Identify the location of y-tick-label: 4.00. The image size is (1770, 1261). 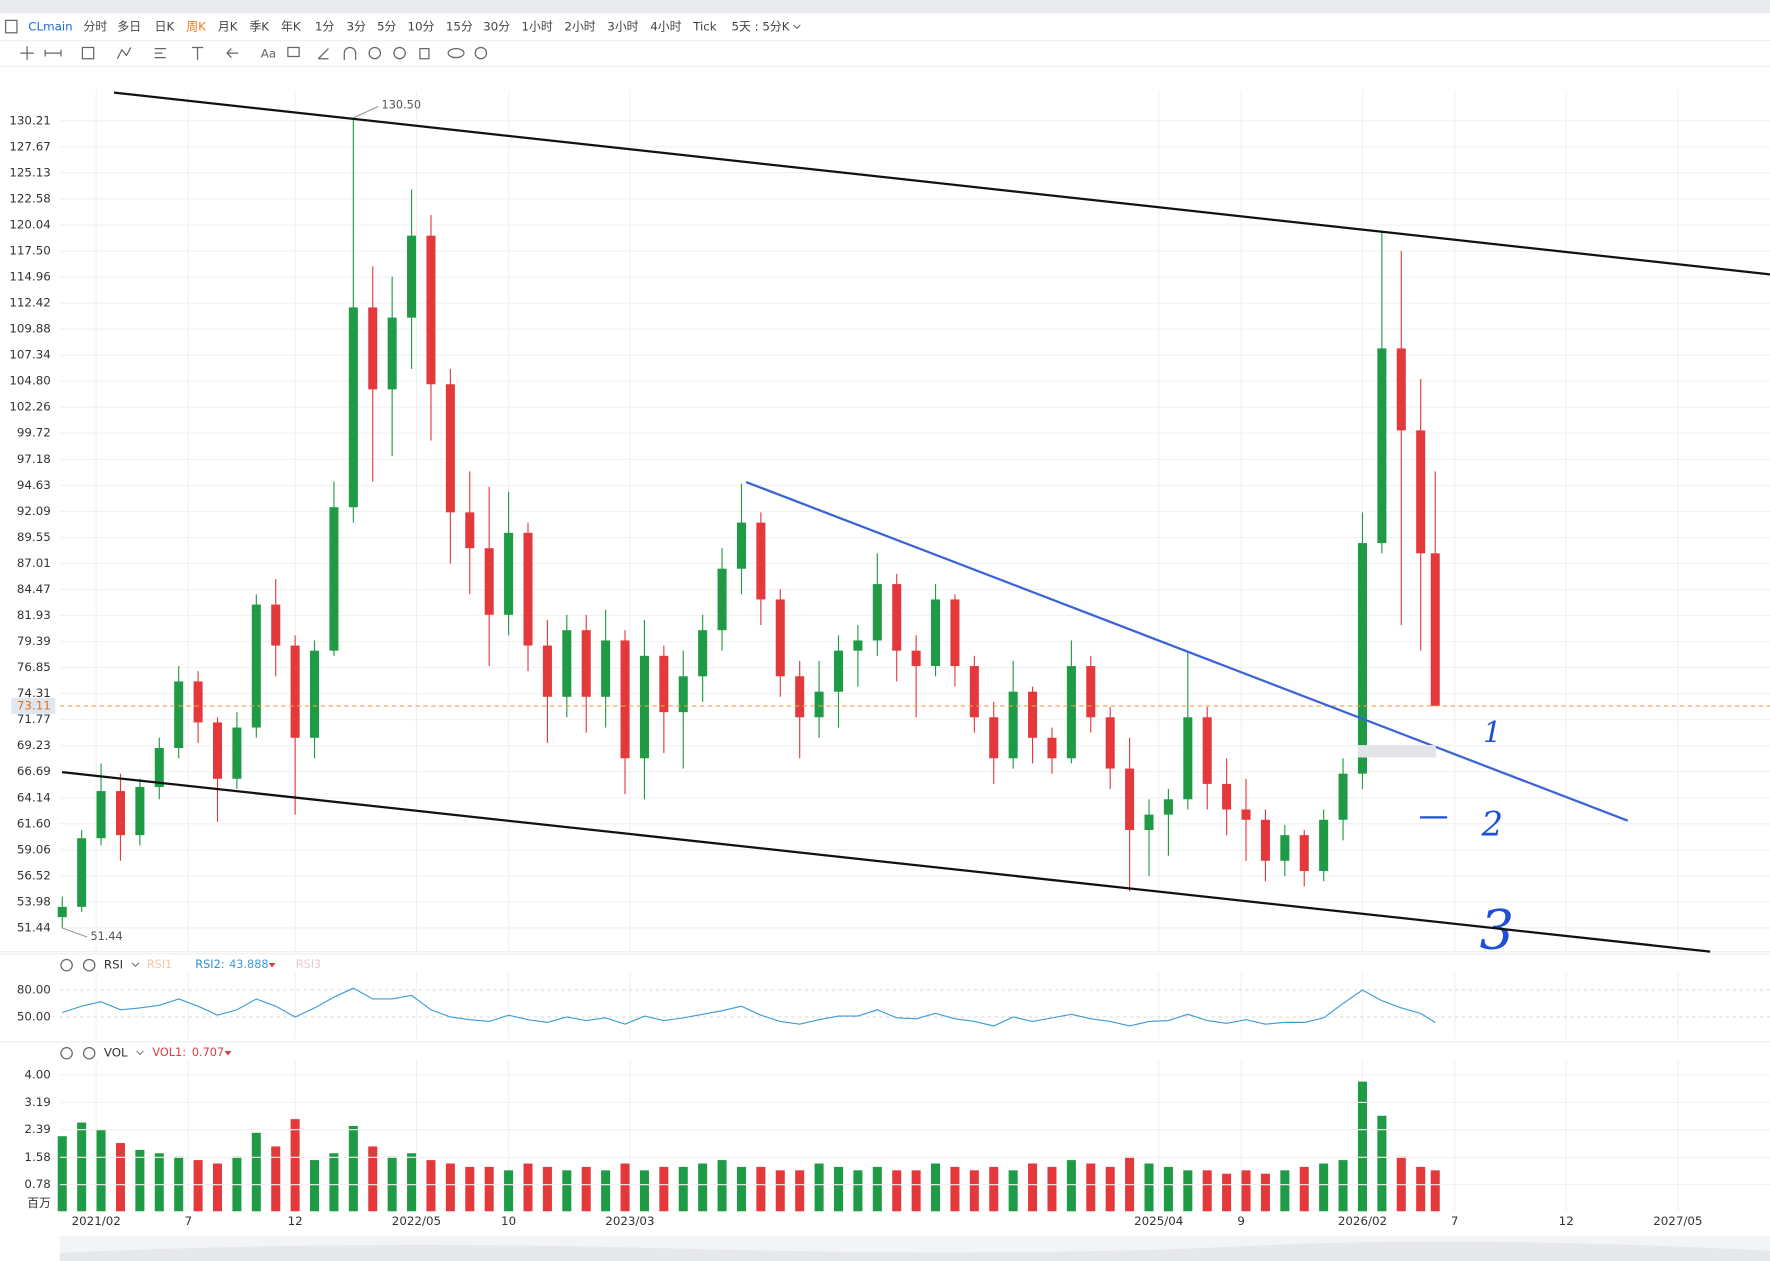
(37, 1074).